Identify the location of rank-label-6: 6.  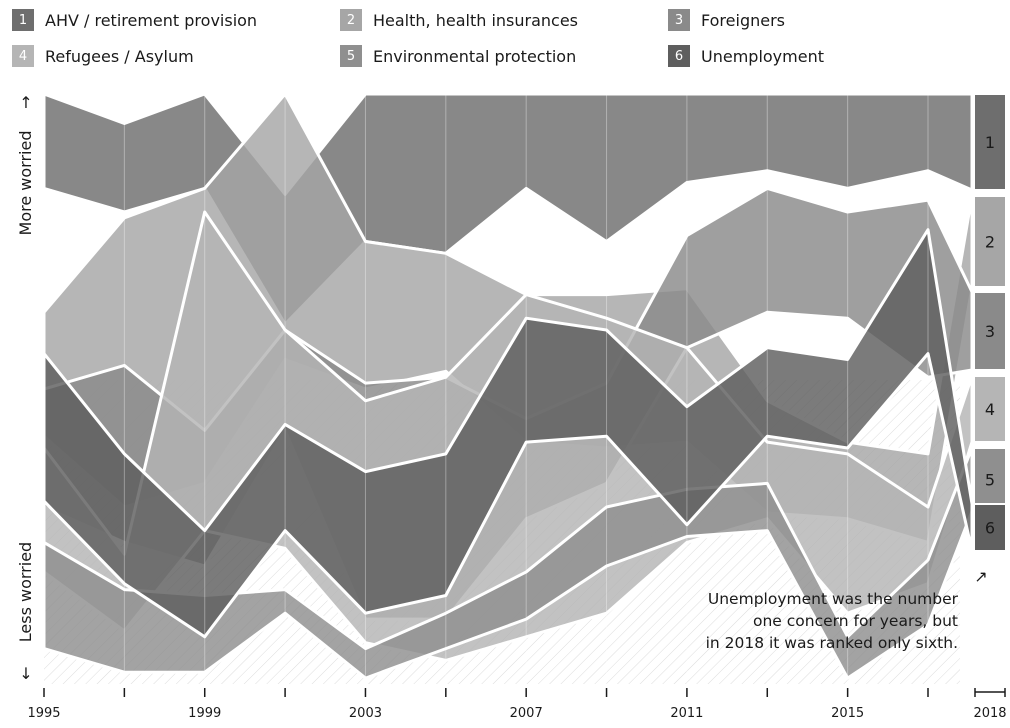
(990, 528).